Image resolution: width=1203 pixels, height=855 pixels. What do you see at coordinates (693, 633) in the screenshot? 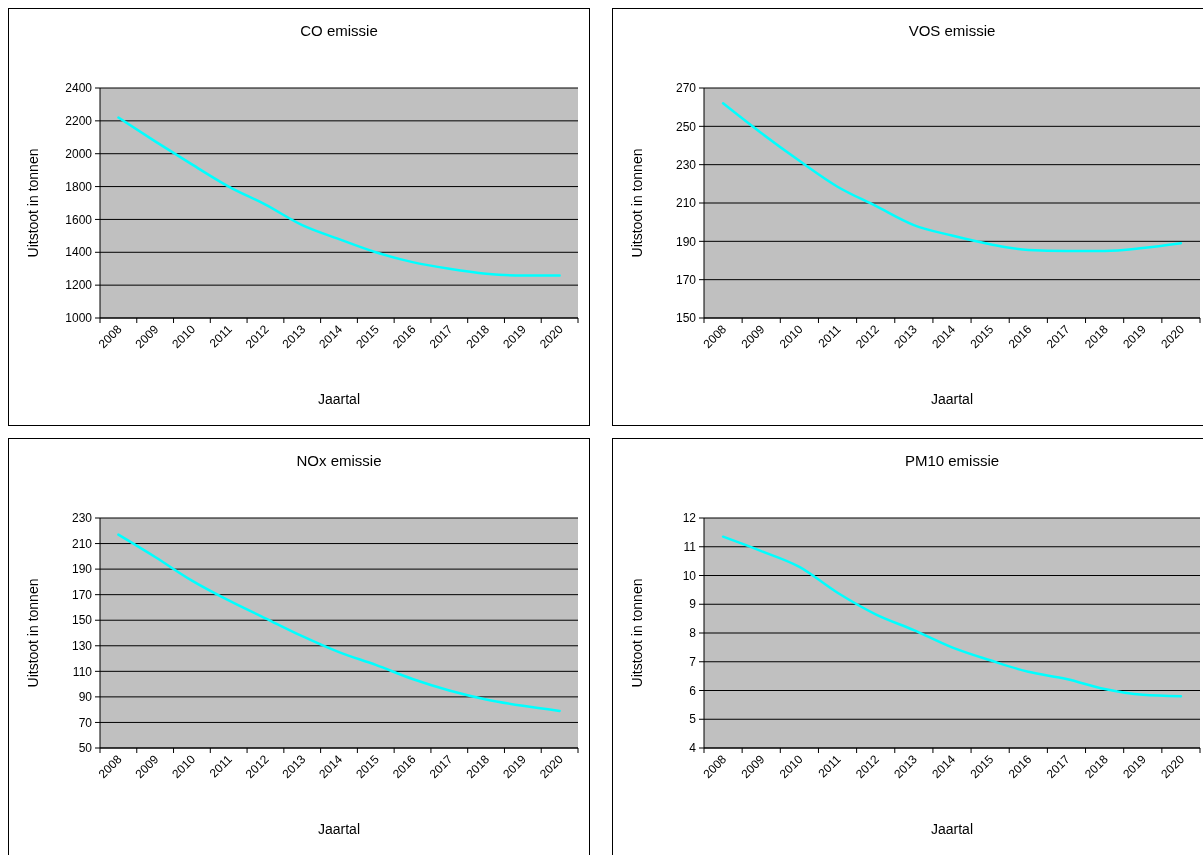
I see `y-tick-label: 8` at bounding box center [693, 633].